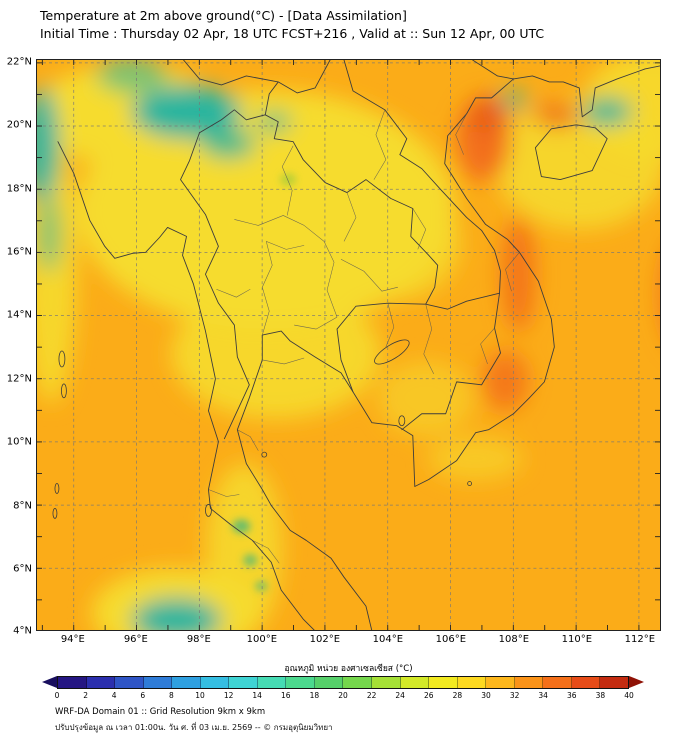  Describe the element at coordinates (208, 510) in the screenshot. I see `phuket-island` at that location.